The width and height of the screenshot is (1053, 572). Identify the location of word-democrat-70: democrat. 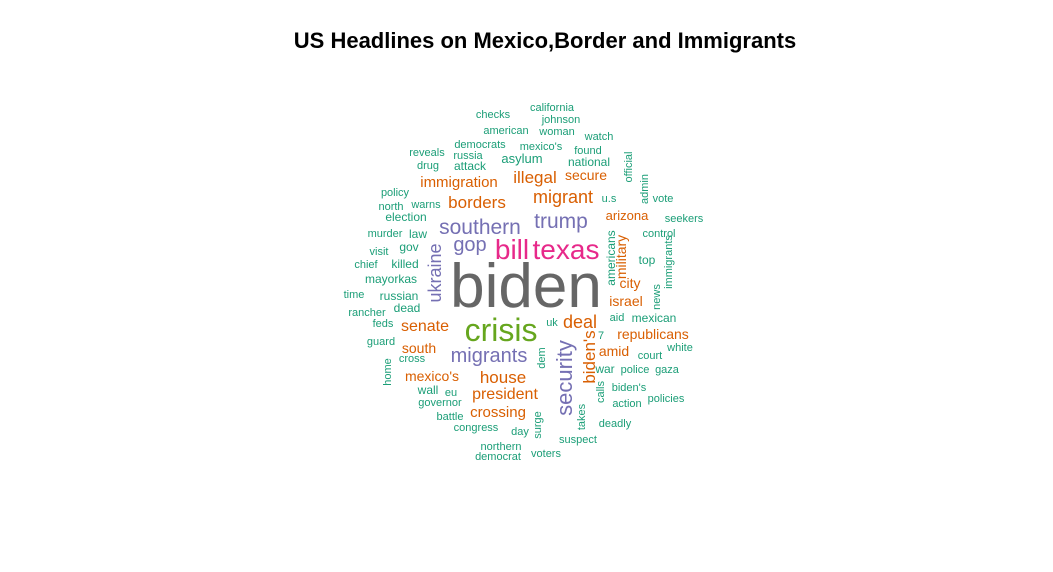
(498, 457).